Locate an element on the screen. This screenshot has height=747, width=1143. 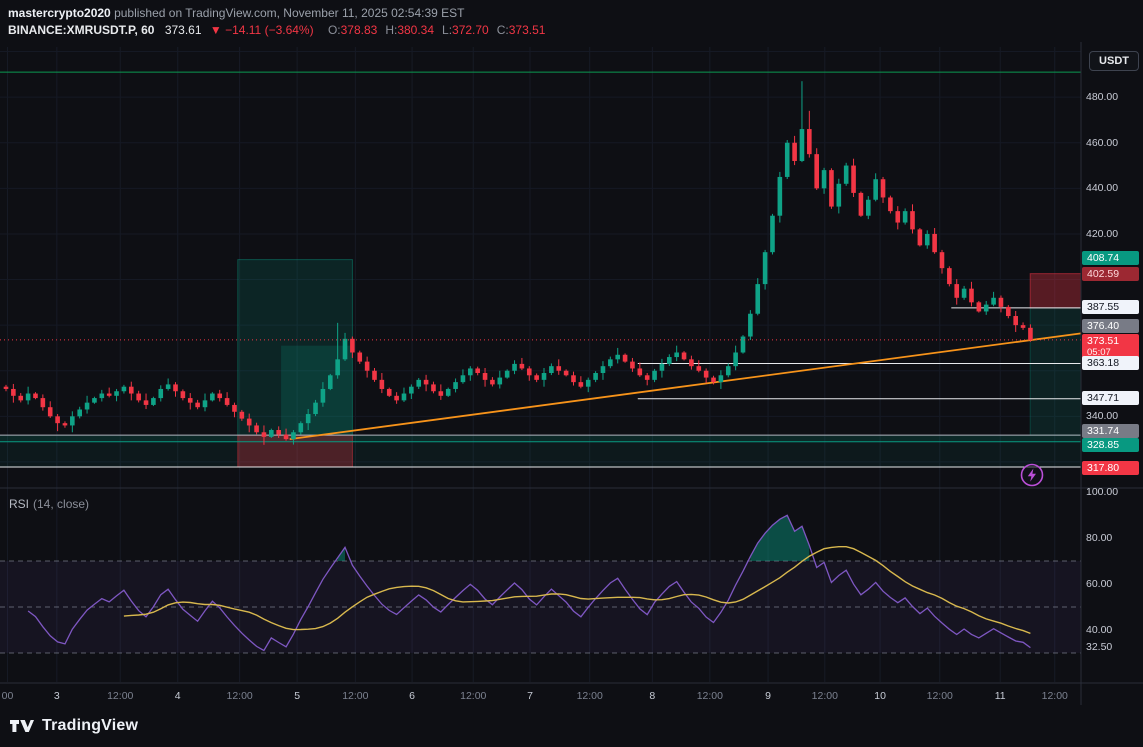
ohlc-label: H: is located at coordinates (391, 30).